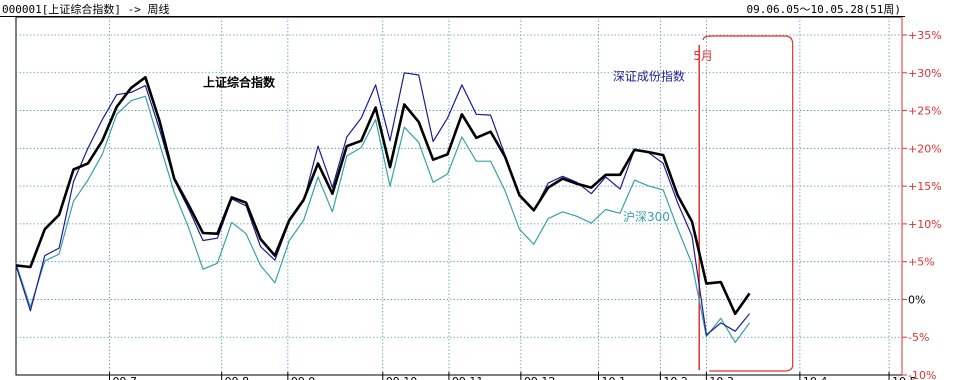 The image size is (957, 380). I want to click on x-tick-label: 09.9, so click(303, 377).